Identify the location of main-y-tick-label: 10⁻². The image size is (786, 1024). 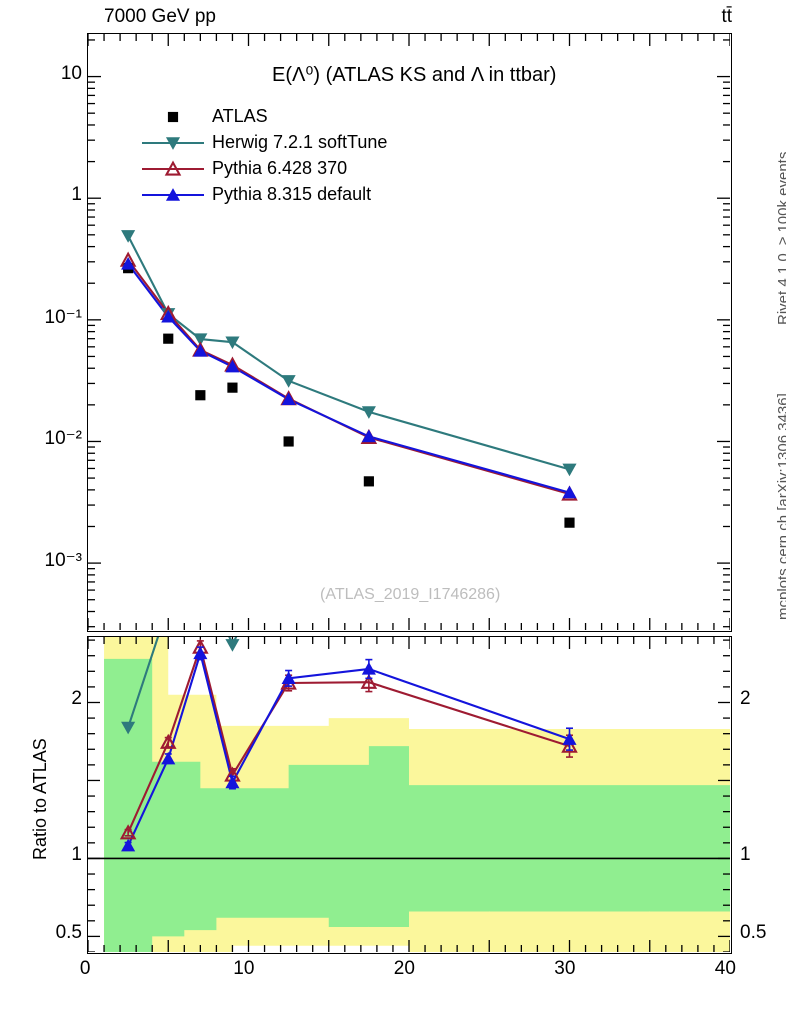
(63, 439).